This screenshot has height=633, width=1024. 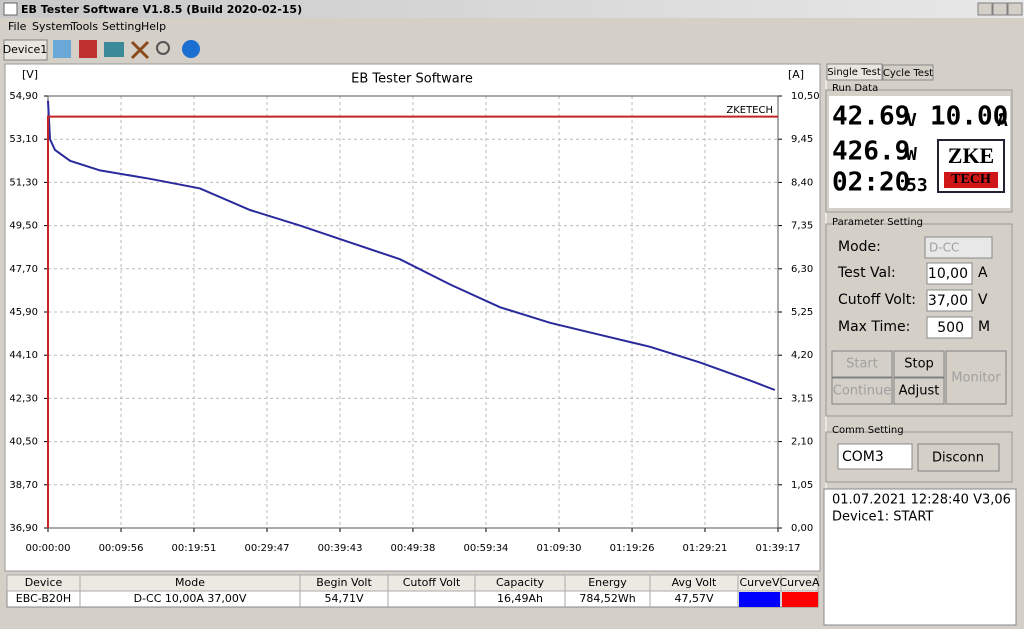 I want to click on y2-tick-label: 1,05, so click(x=802, y=485).